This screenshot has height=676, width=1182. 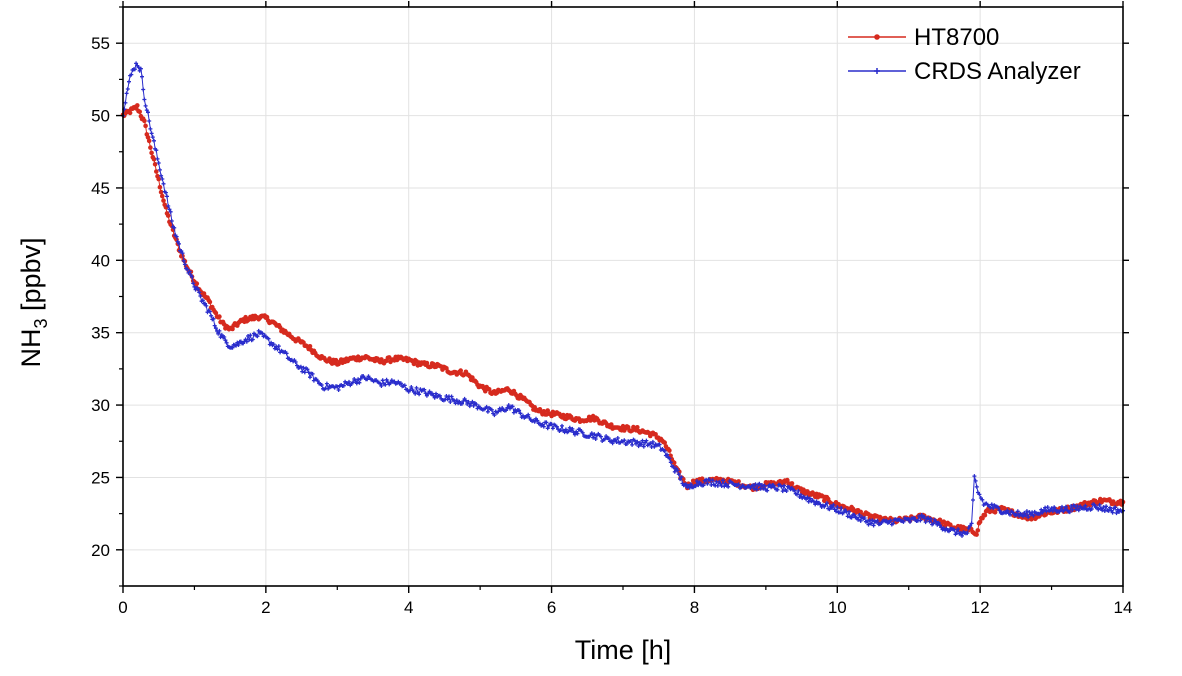 What do you see at coordinates (408, 607) in the screenshot?
I see `x-tick-label: 4` at bounding box center [408, 607].